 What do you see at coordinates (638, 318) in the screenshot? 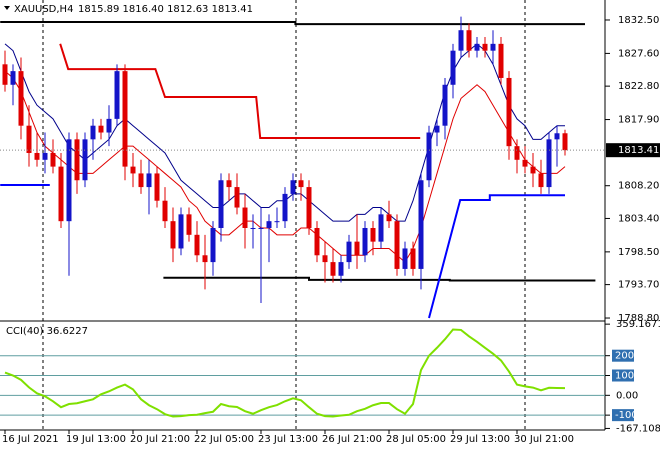
I see `y-tick-label: 1788.80` at bounding box center [638, 318].